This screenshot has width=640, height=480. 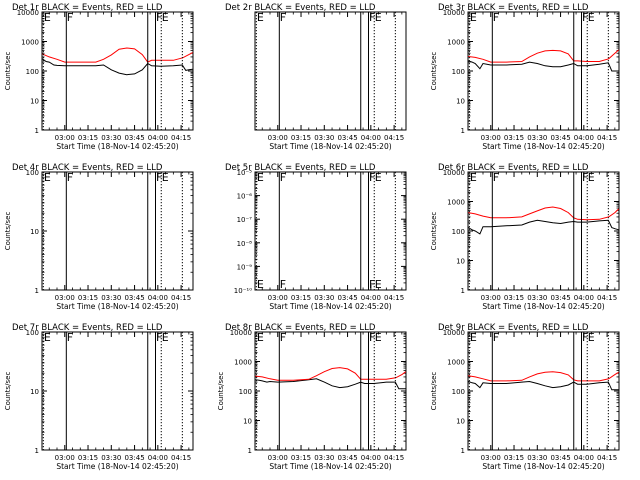 What do you see at coordinates (87, 8) in the screenshot?
I see `panel-title: Det 1r BLACK = Events, RED = LLD` at bounding box center [87, 8].